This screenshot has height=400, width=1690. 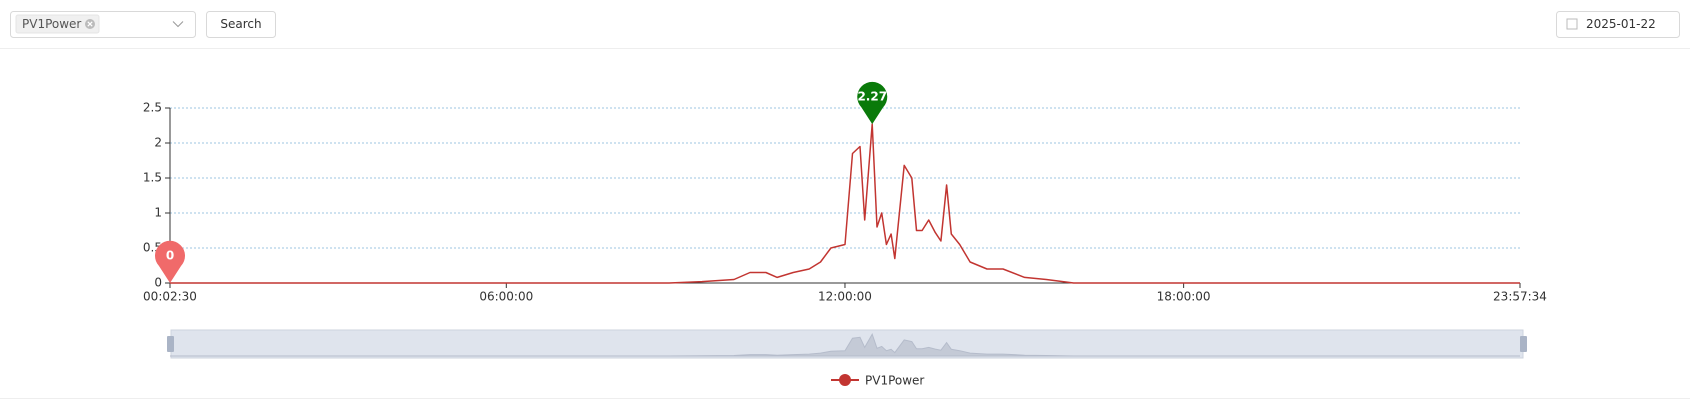 I want to click on y-tick-label: 1, so click(x=158, y=213).